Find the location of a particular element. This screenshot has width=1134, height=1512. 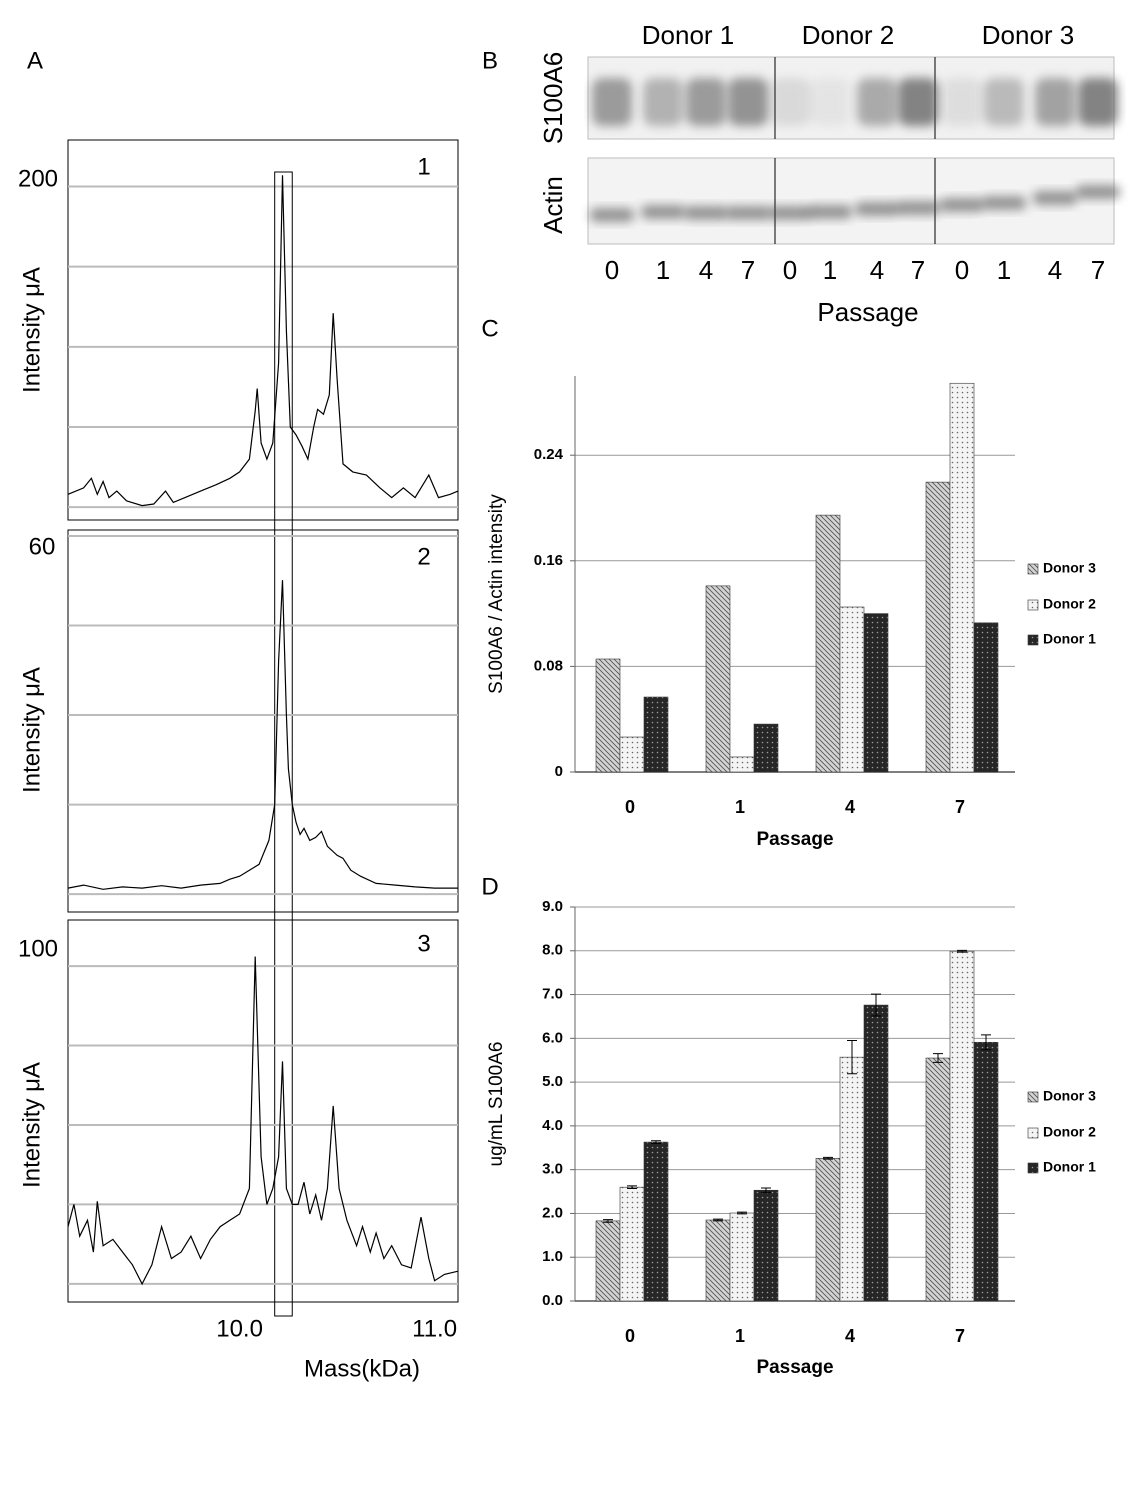

y-axis-label: ug/mL S100A6 is located at coordinates (496, 1104).